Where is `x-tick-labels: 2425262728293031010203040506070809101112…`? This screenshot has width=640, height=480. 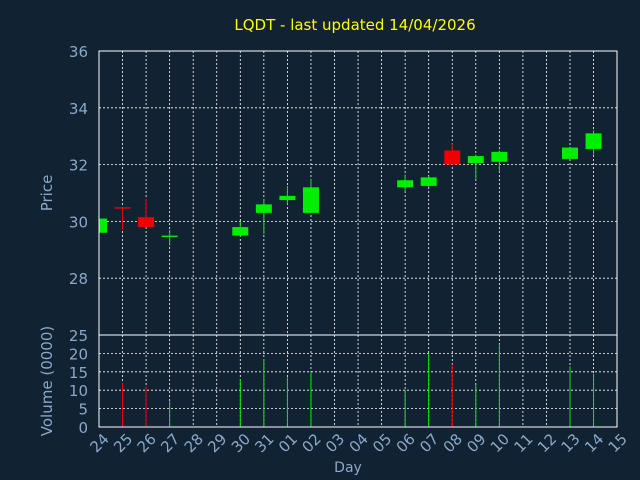
x-tick-labels: 2425262728293031010203040506070809101112… is located at coordinates (359, 443).